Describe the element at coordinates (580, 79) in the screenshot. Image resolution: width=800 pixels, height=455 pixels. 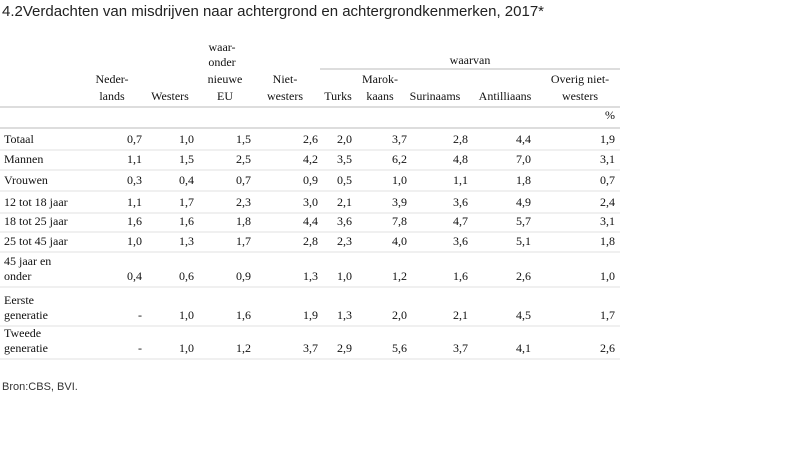
I see `column-header: Overig niet-` at that location.